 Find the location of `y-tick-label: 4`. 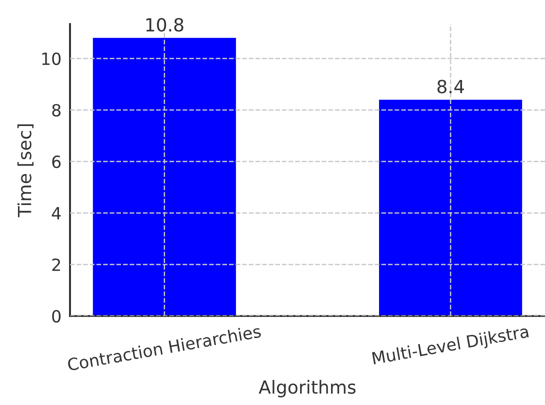

y-tick-label: 4 is located at coordinates (56, 213).